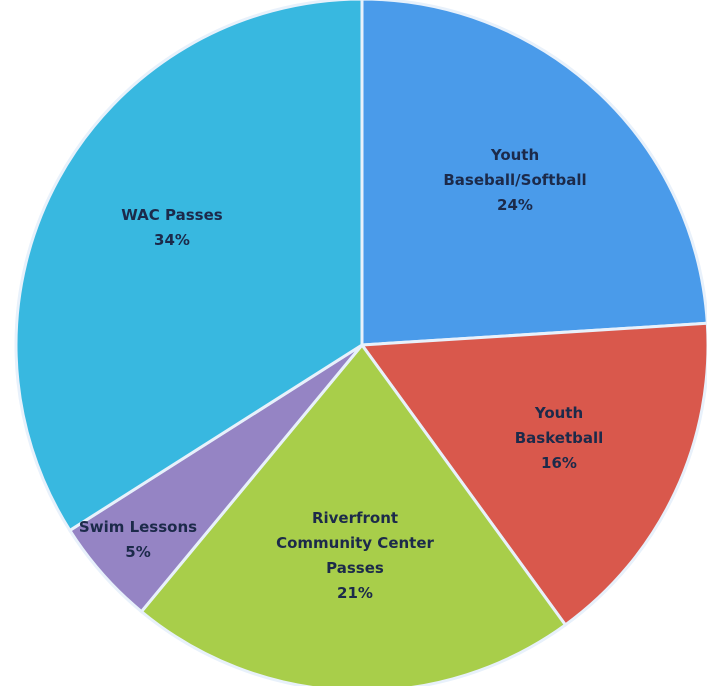 This screenshot has height=686, width=707. Describe the element at coordinates (559, 463) in the screenshot. I see `slice-percent-label: 16%` at that location.